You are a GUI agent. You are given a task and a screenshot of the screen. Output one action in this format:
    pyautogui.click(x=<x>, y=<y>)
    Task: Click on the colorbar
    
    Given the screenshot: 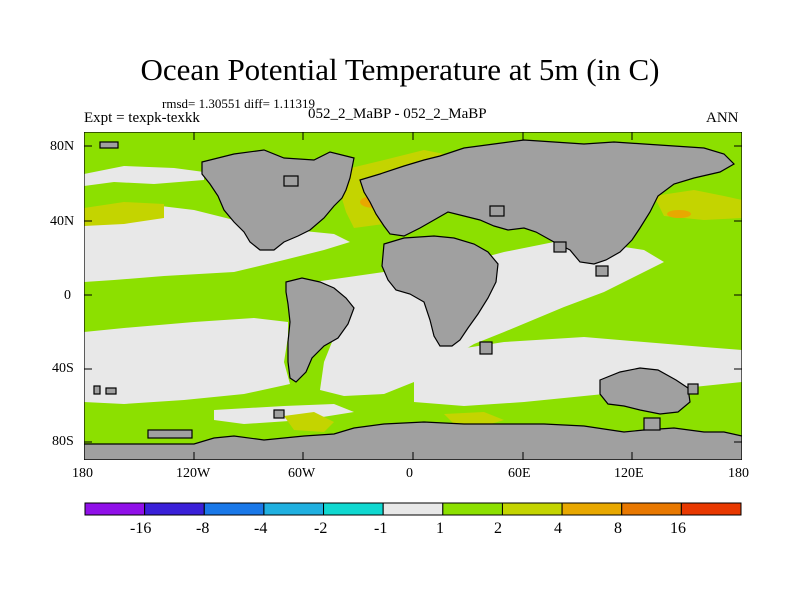 What is the action you would take?
    pyautogui.click(x=413, y=509)
    